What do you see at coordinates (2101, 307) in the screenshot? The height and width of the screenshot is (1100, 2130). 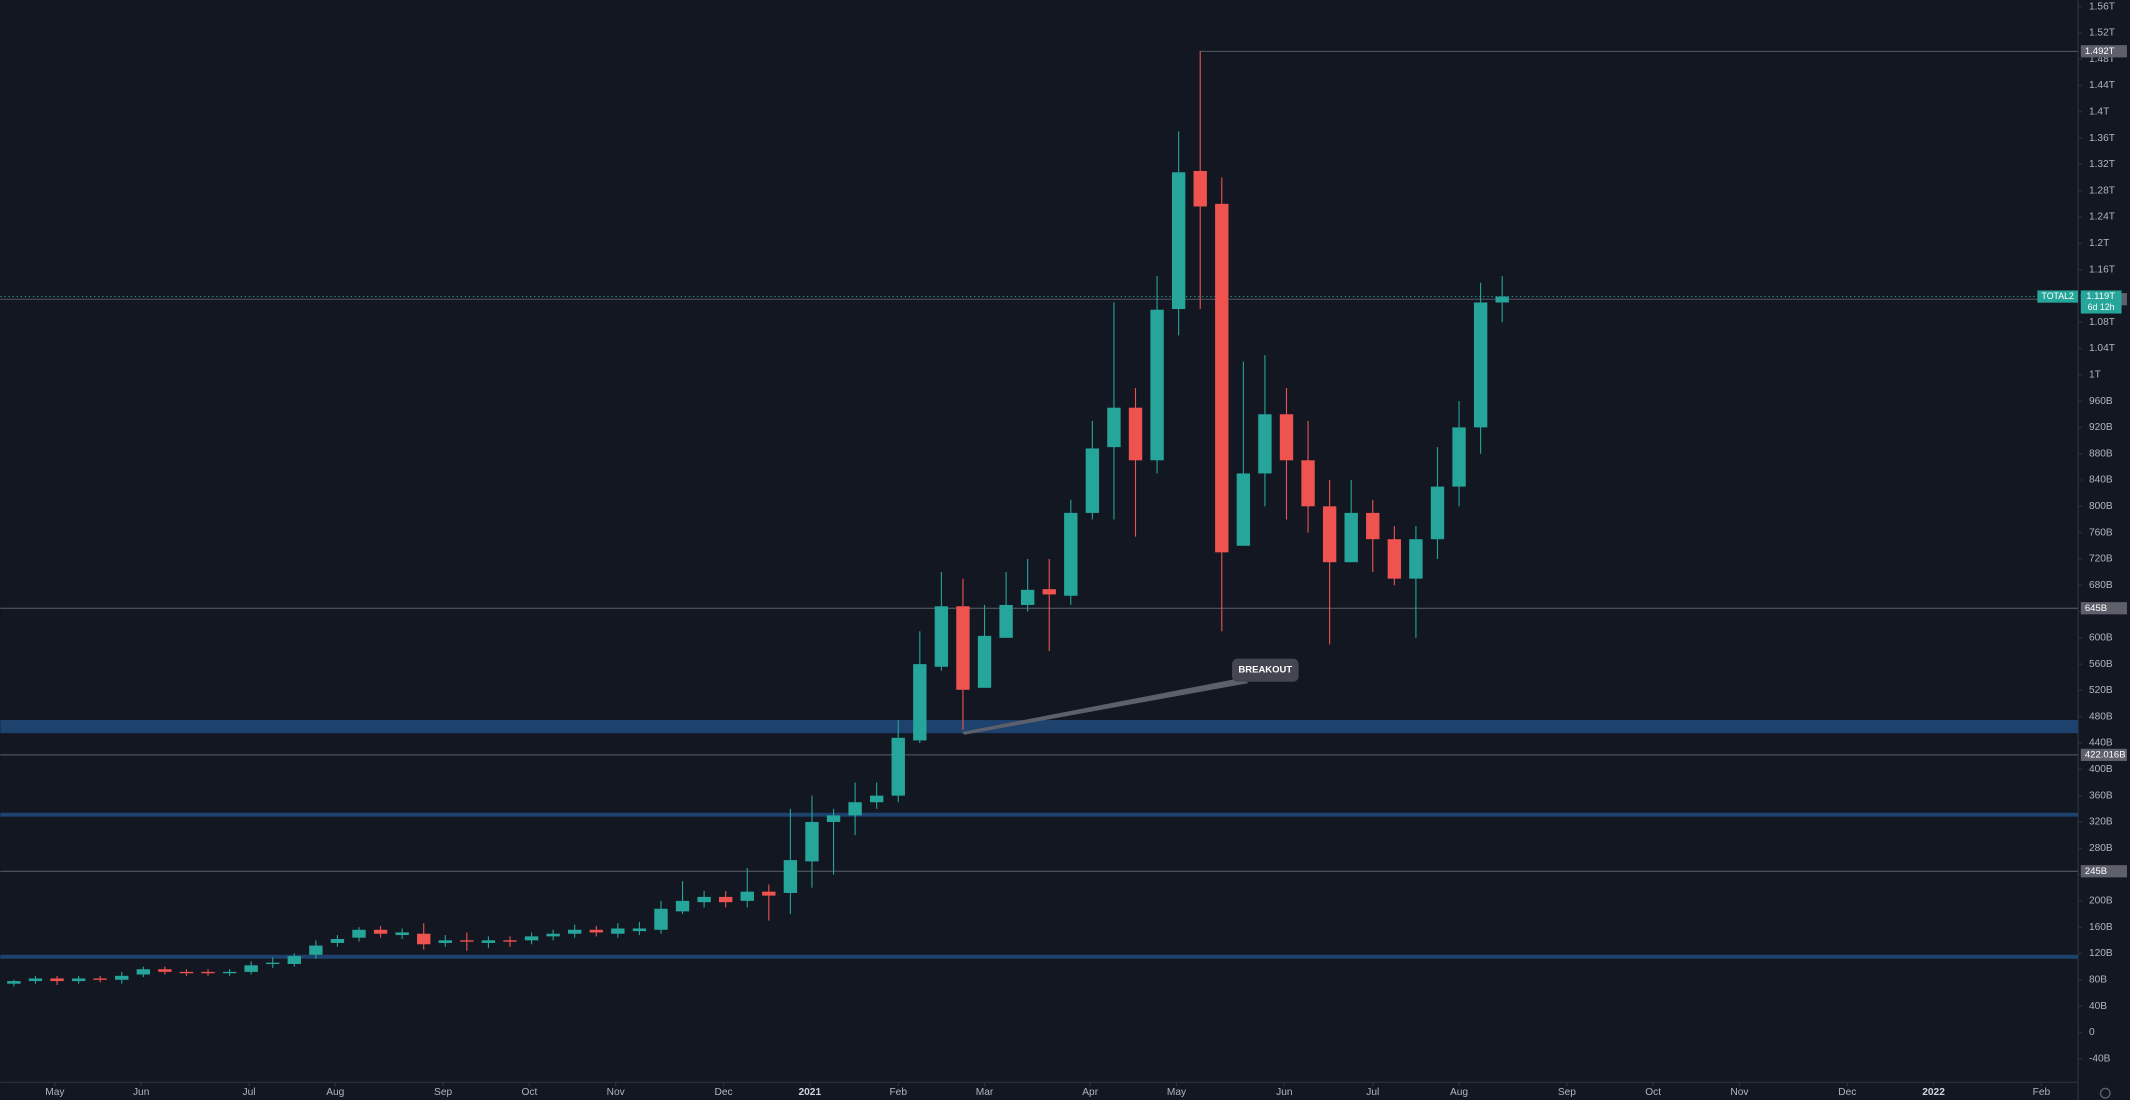 I see `countdown: 6d 12h` at bounding box center [2101, 307].